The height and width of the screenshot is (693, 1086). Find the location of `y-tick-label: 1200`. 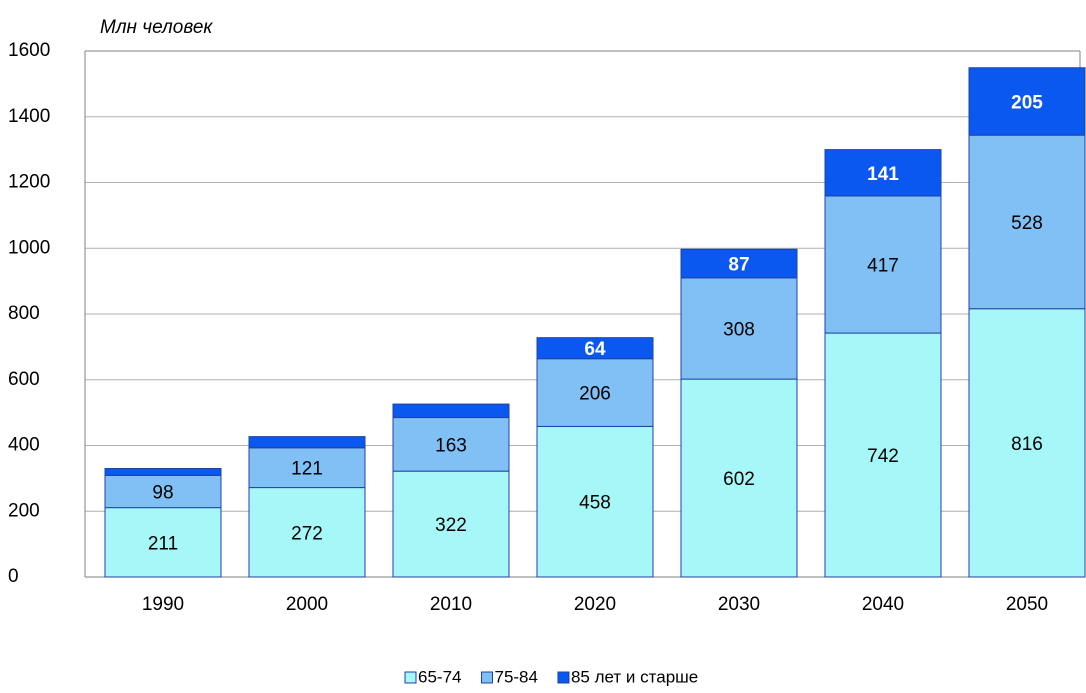

y-tick-label: 1200 is located at coordinates (29, 182).